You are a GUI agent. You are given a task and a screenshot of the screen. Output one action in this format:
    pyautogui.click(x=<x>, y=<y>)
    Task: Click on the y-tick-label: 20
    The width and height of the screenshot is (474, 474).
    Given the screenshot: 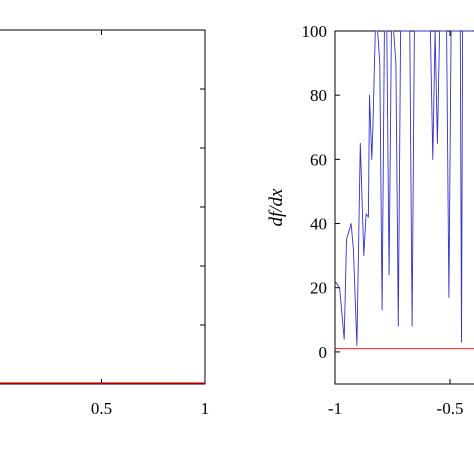 What is the action you would take?
    pyautogui.click(x=318, y=288)
    